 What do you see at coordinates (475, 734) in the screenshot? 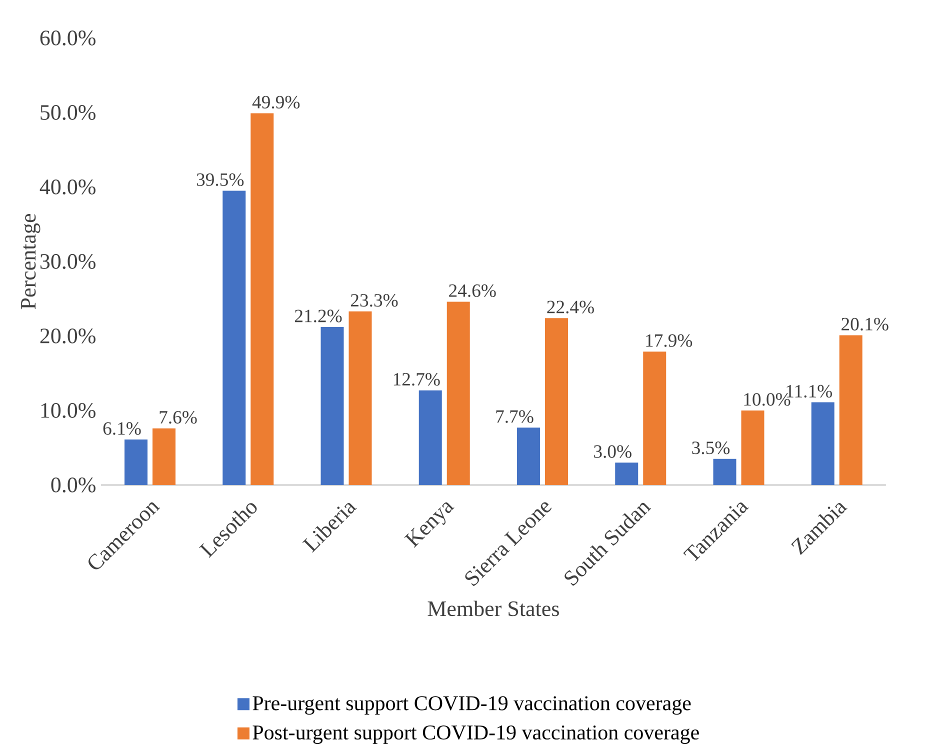
I see `legend-label: Post-urgent support COVID-19 vaccination coverage` at bounding box center [475, 734].